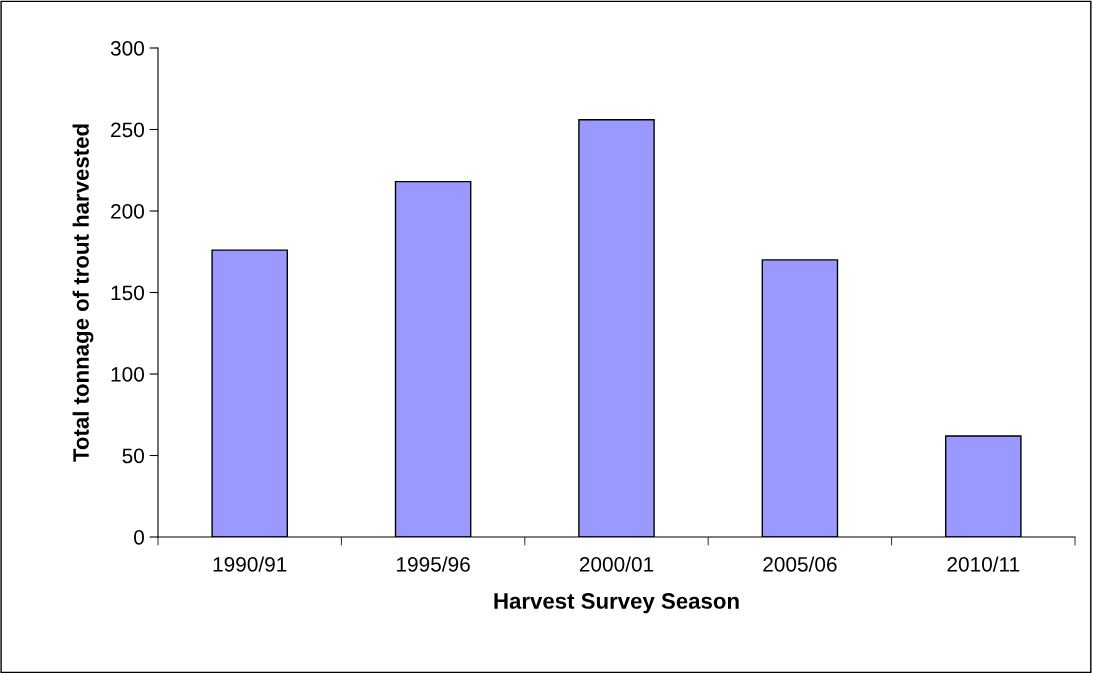 This screenshot has height=673, width=1093. What do you see at coordinates (127, 211) in the screenshot?
I see `y-tick-label: 200` at bounding box center [127, 211].